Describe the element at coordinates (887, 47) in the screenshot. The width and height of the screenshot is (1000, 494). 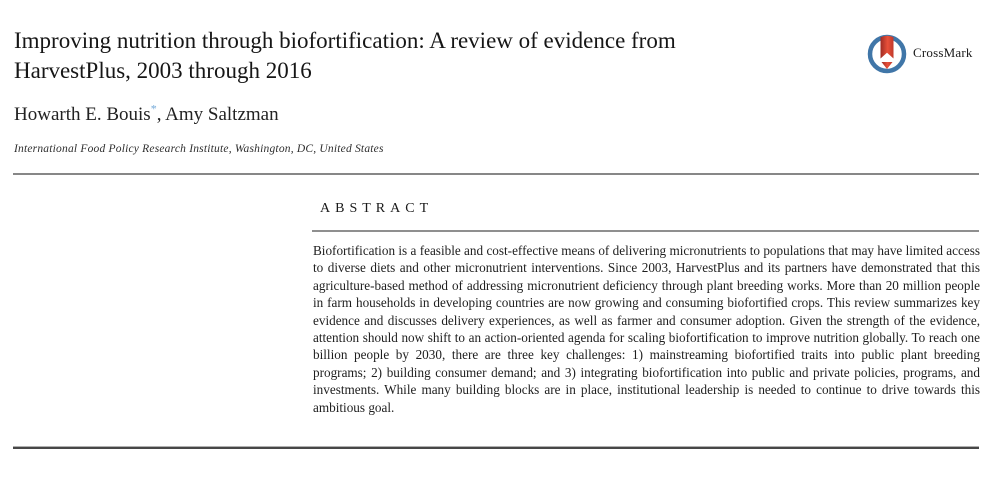
I see `crossmark-ribbon` at that location.